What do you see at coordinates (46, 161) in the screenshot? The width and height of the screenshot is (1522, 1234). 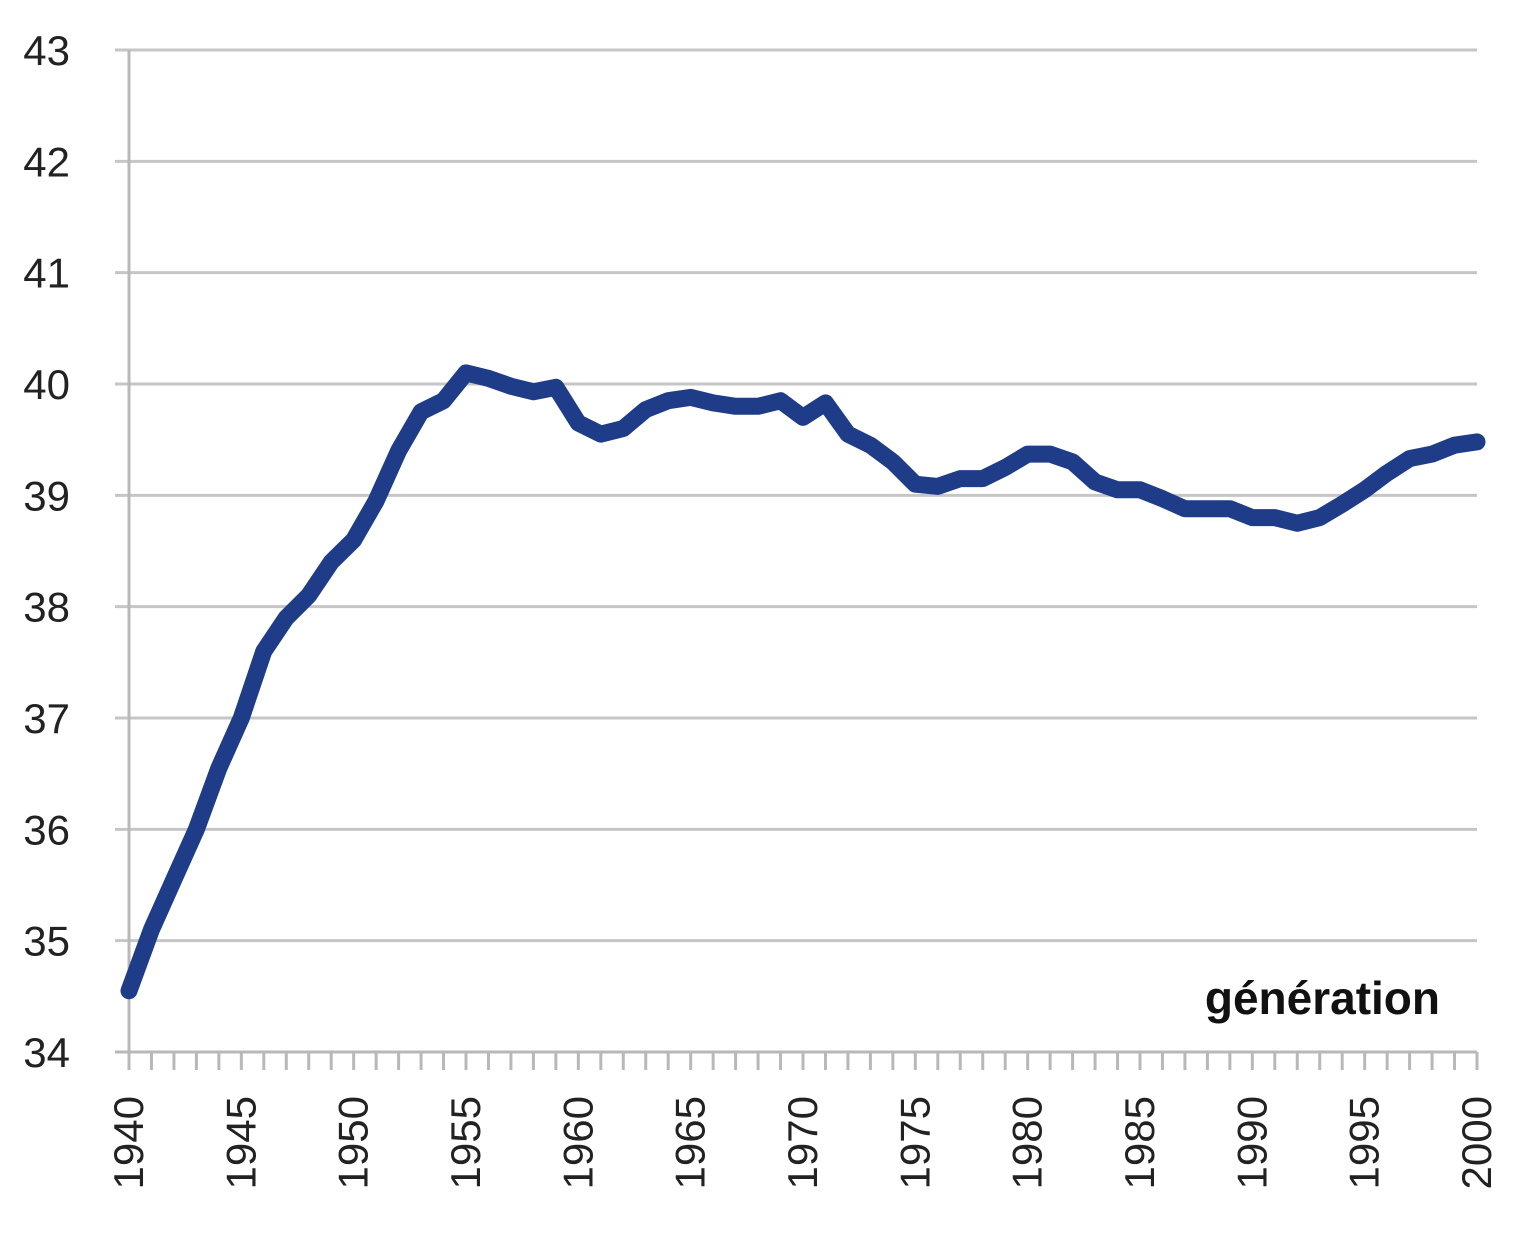 I see `y-tick-label: 42` at bounding box center [46, 161].